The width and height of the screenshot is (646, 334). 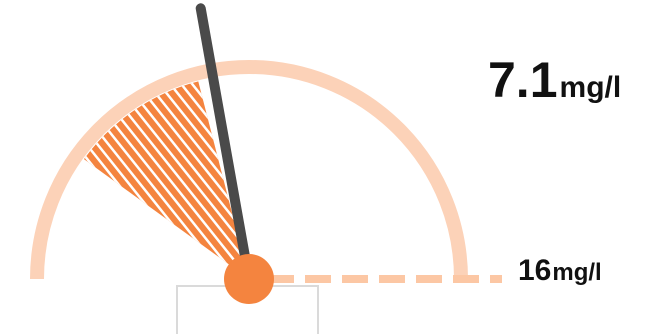 I want to click on max-scale-unit: mg/l, so click(x=577, y=272).